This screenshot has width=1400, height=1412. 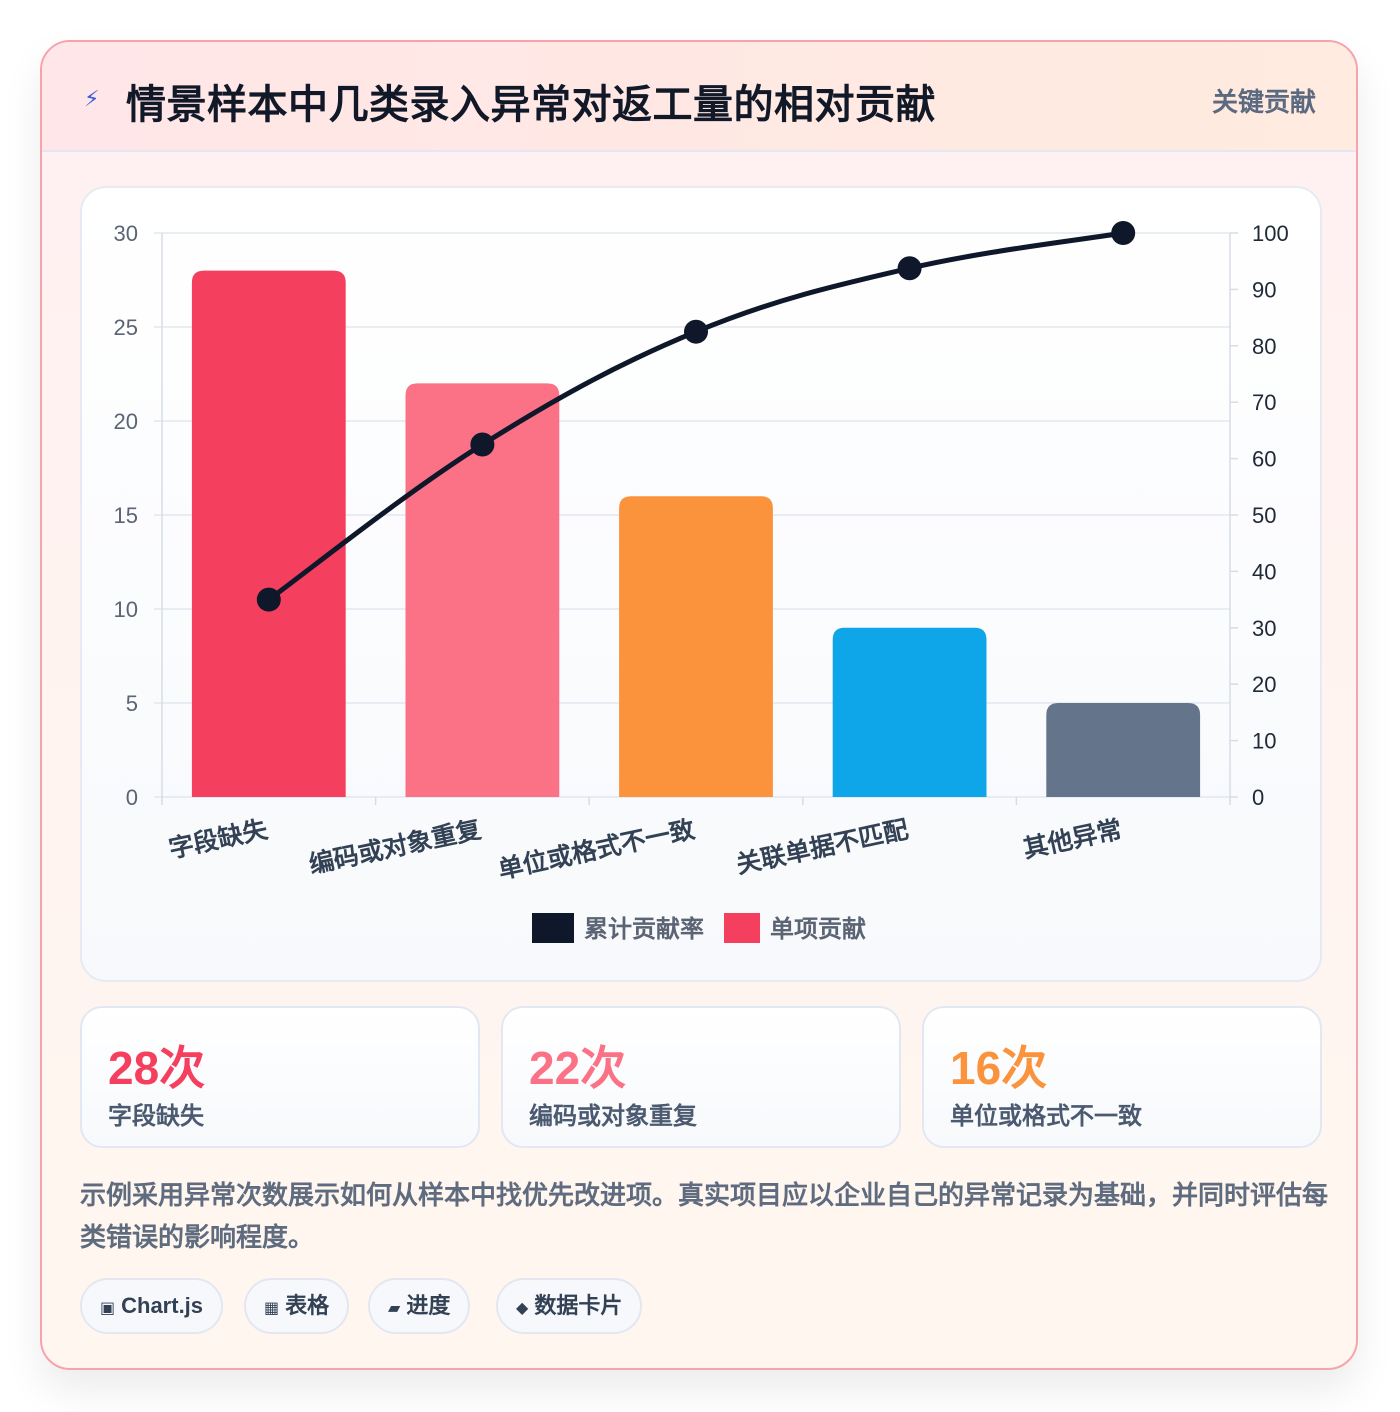 What do you see at coordinates (1046, 1116) in the screenshot?
I see `stat-label: 单位或格式不一致` at bounding box center [1046, 1116].